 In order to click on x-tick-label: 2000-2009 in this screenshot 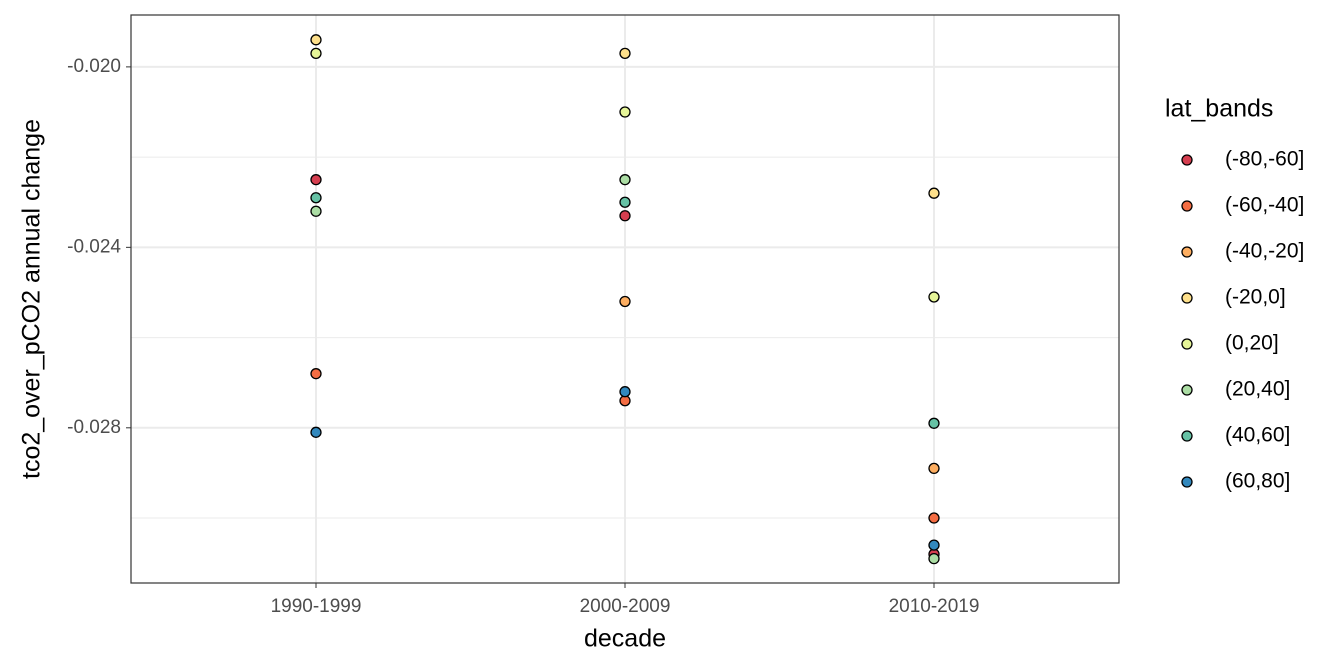, I will do `click(625, 606)`.